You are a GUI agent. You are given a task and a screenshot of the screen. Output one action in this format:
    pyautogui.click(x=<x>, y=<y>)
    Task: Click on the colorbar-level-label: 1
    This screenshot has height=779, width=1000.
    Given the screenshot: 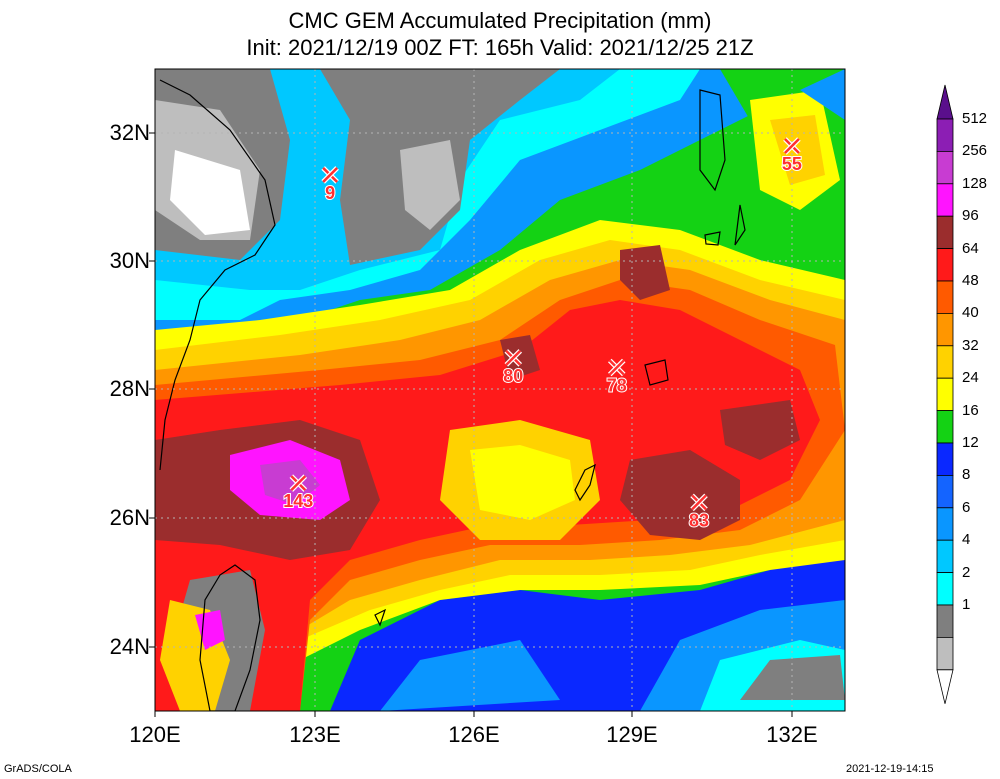 What is the action you would take?
    pyautogui.click(x=966, y=604)
    